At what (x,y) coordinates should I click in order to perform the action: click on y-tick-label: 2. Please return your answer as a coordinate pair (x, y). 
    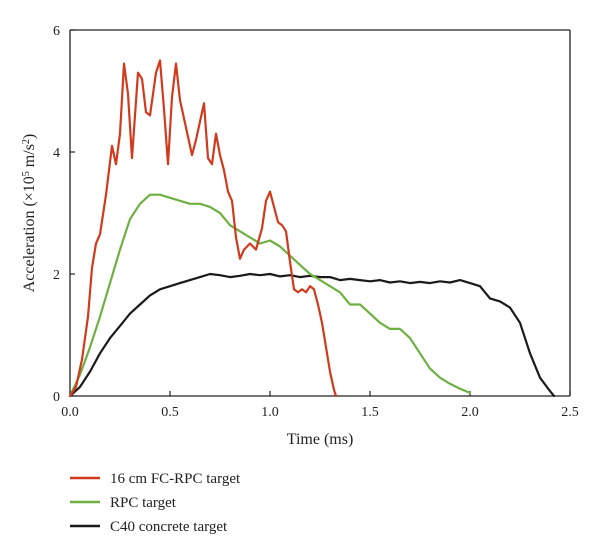
    Looking at the image, I should click on (56, 275).